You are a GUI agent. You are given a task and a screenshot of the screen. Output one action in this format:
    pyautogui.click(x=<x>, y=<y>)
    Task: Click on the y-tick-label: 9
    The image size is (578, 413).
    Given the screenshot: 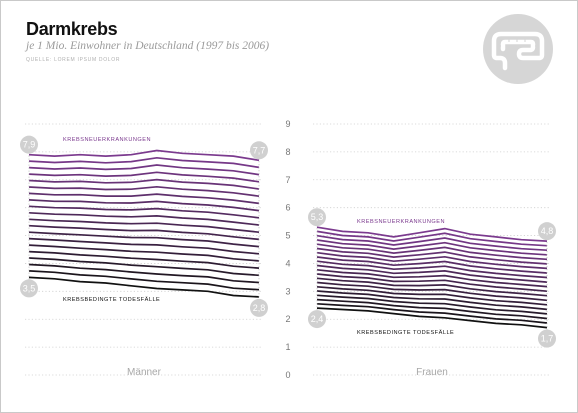 What is the action you would take?
    pyautogui.click(x=287, y=124)
    